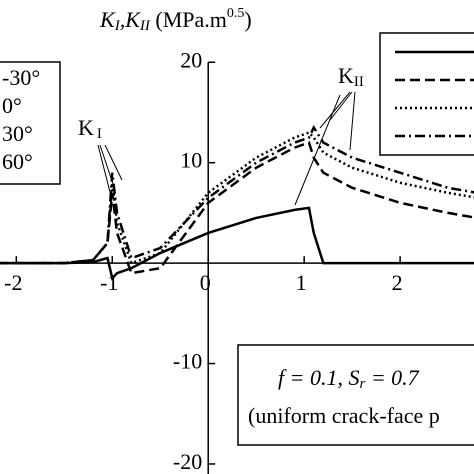 The image size is (474, 474). Describe the element at coordinates (21, 77) in the screenshot. I see `legend-label: -30°` at that location.